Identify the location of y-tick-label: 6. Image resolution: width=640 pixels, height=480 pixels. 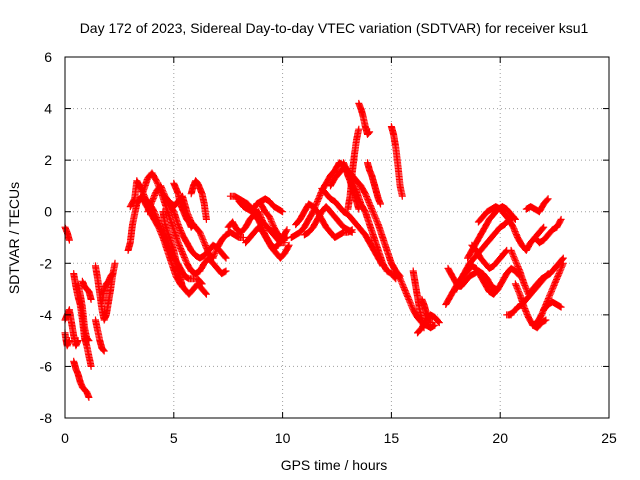
(48, 57).